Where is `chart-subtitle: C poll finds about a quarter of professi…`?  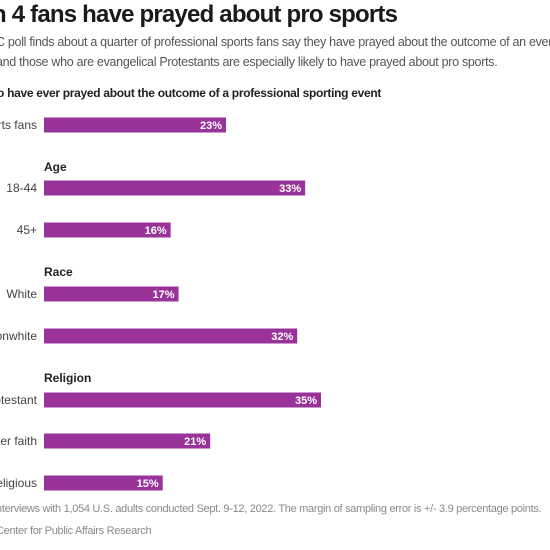 chart-subtitle: C poll finds about a quarter of professi… is located at coordinates (275, 52).